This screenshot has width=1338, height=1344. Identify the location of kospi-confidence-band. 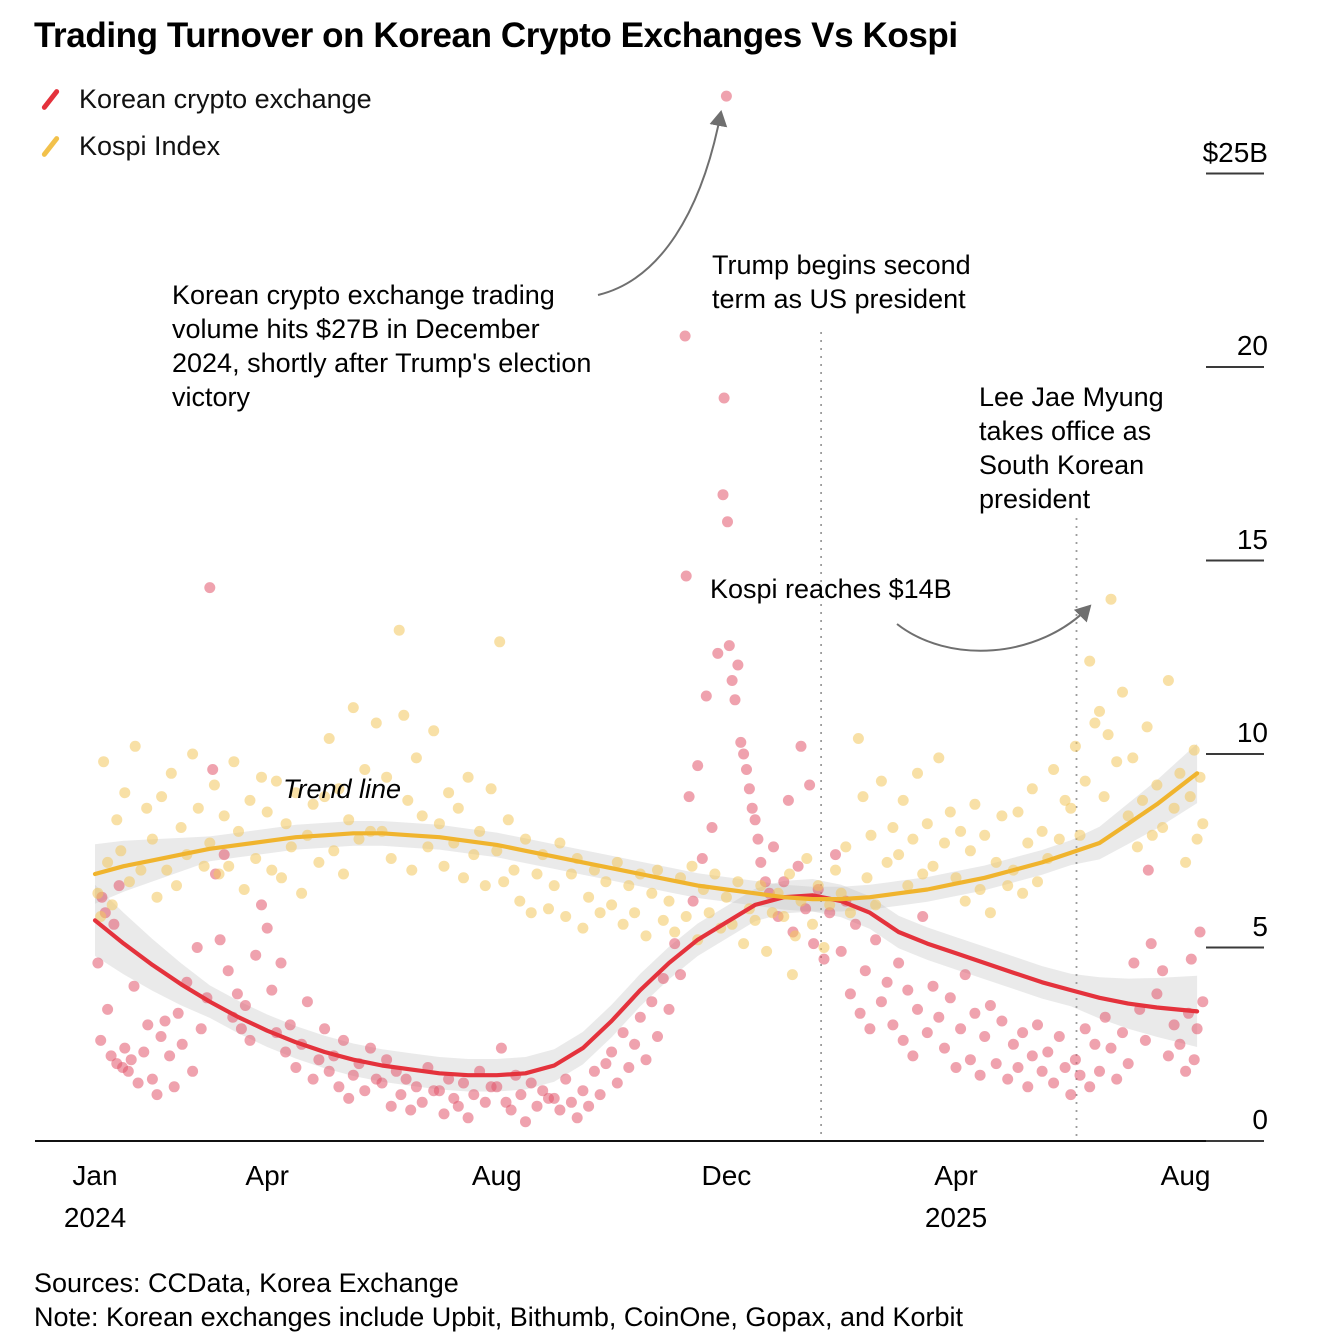
(646, 827).